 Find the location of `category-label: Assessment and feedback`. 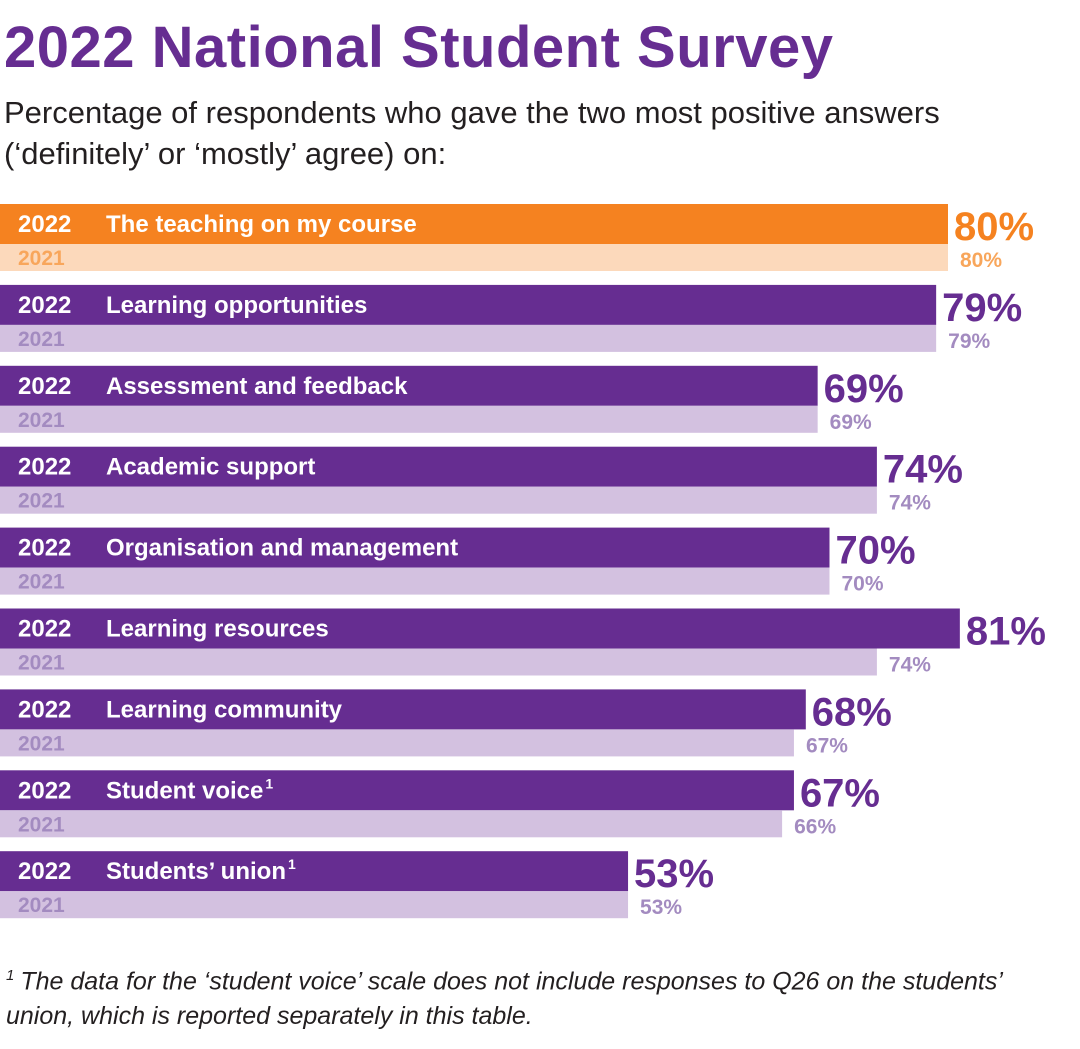

category-label: Assessment and feedback is located at coordinates (257, 386).